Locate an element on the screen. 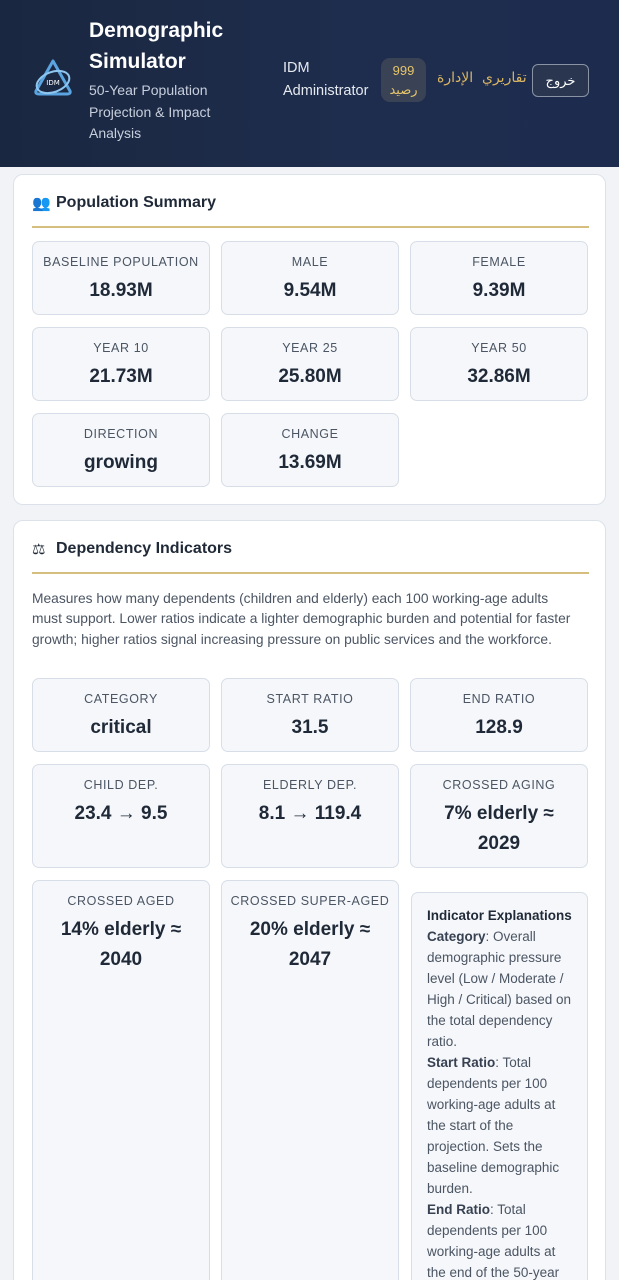 The height and width of the screenshot is (1280, 619). logout-button: خروج is located at coordinates (560, 80).